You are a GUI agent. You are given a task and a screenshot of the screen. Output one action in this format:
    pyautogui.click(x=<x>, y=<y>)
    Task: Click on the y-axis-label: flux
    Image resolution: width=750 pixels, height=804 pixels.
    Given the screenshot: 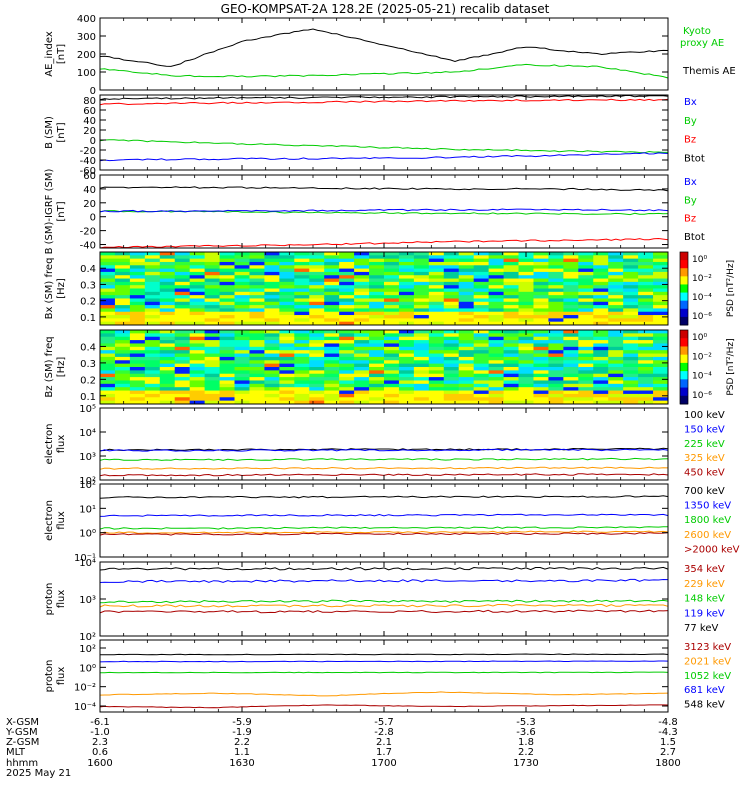 What is the action you would take?
    pyautogui.click(x=61, y=520)
    